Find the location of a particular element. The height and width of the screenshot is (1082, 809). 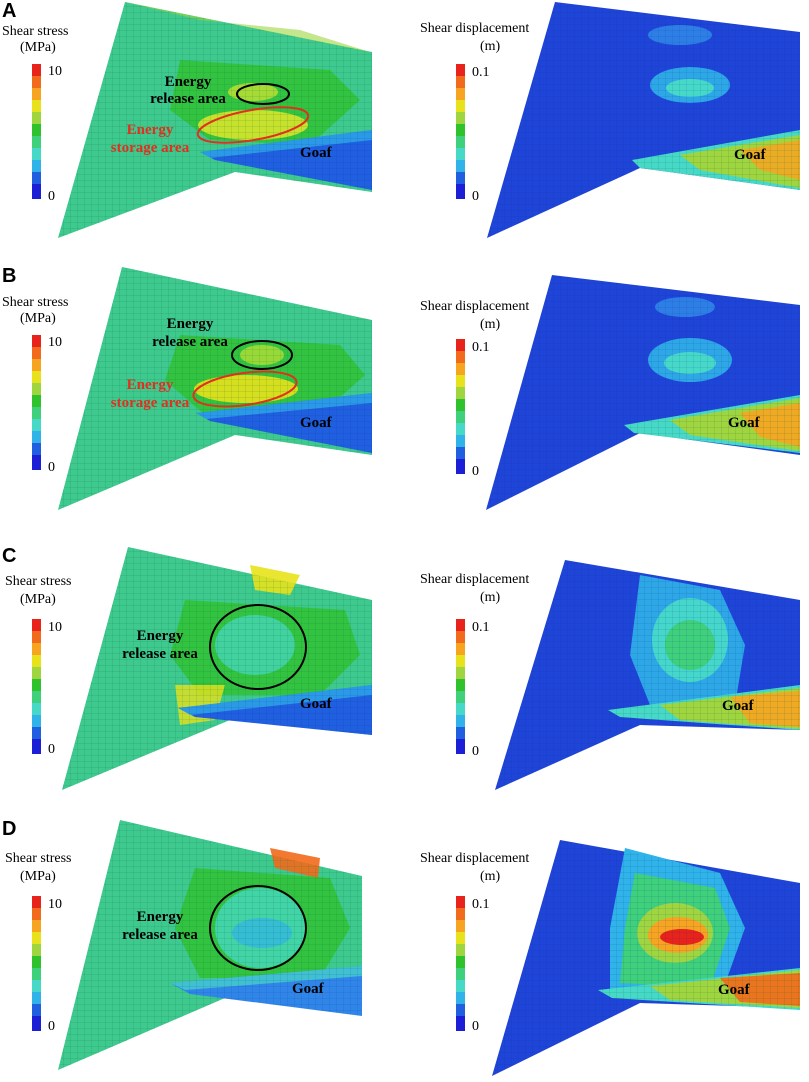

release-label-b-1: Energy is located at coordinates (190, 324).